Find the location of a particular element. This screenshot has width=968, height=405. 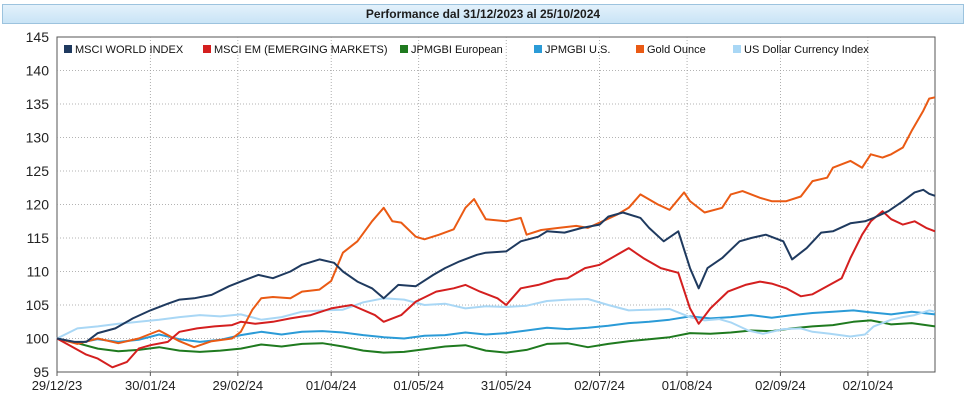

x-tick-label: 31/05/24 is located at coordinates (506, 385).